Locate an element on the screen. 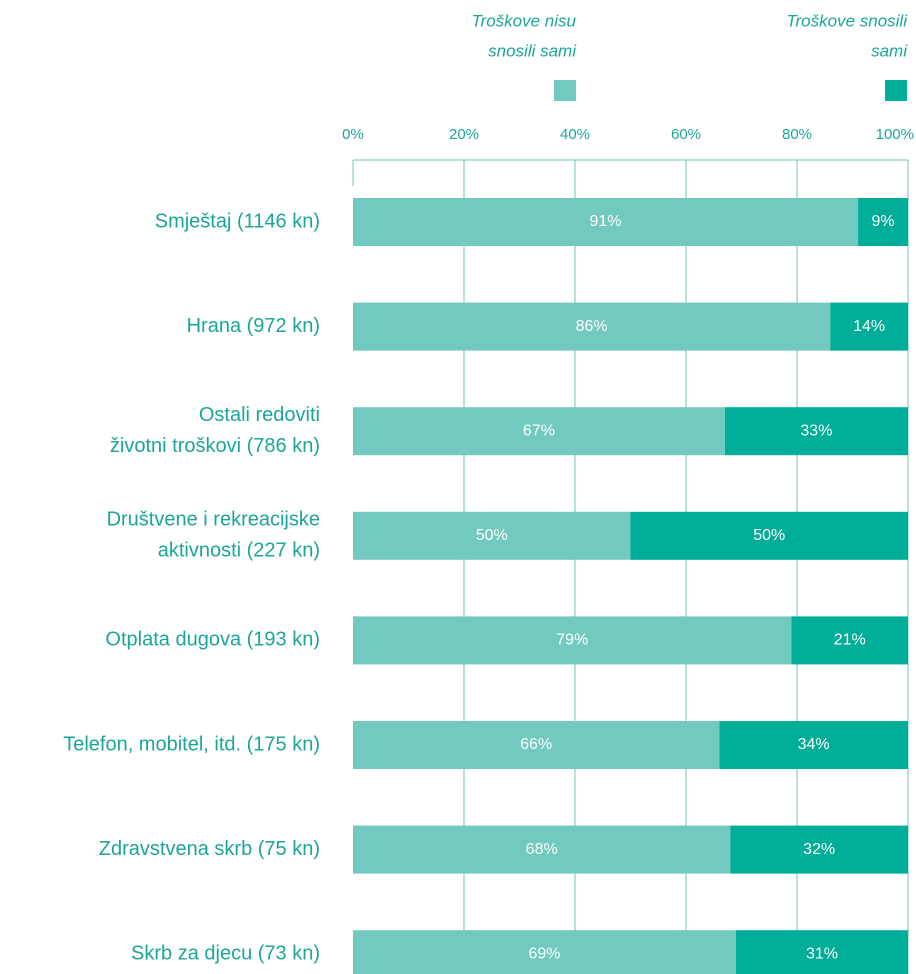 This screenshot has width=916, height=974. value-label: 14% is located at coordinates (869, 326).